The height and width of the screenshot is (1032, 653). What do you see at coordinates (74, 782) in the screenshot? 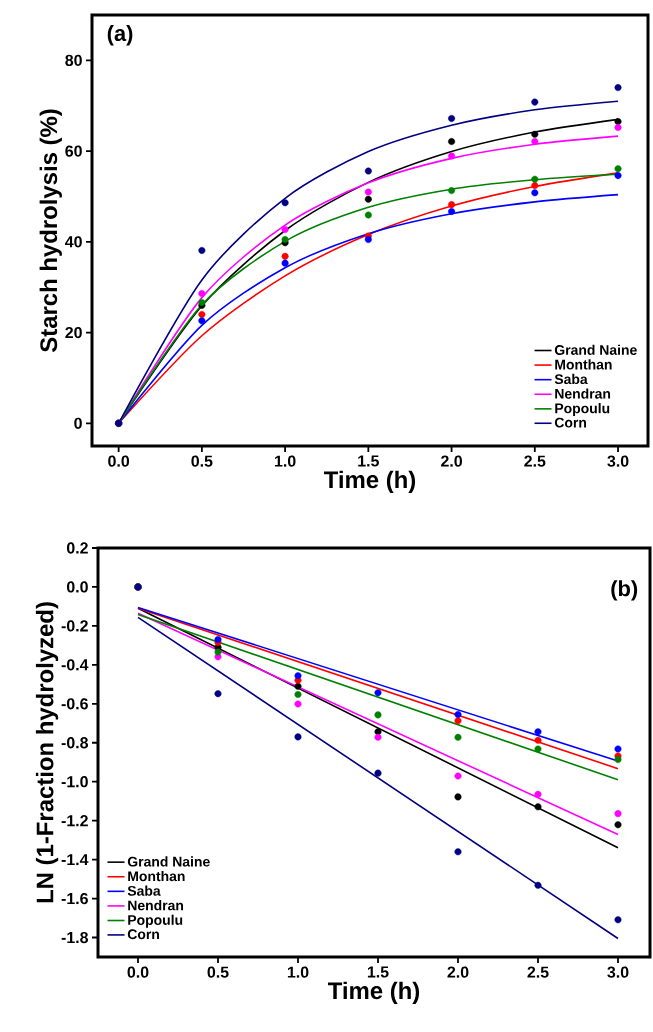
I see `y-tick-label: -1.0` at bounding box center [74, 782].